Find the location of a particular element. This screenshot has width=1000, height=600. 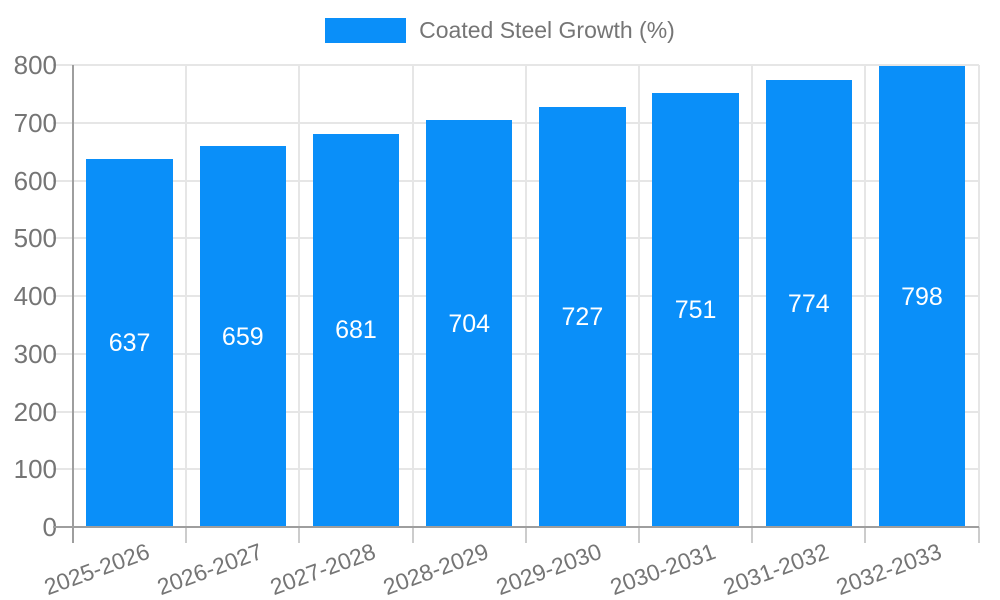

bar-value-label: 637 is located at coordinates (129, 343).